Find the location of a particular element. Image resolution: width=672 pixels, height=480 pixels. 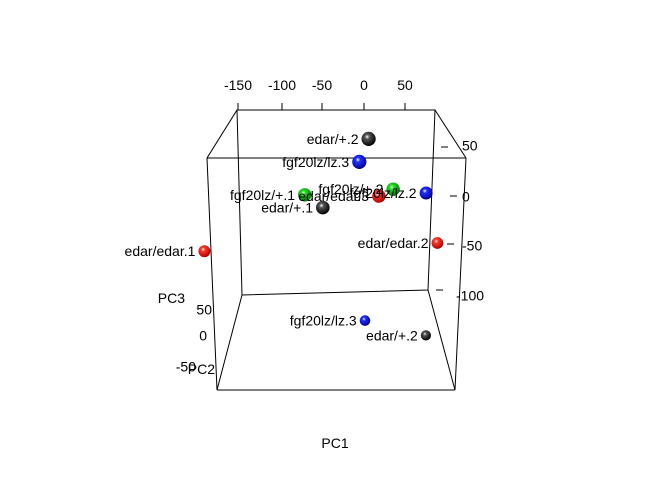

y-tick-label: 0 is located at coordinates (203, 336).